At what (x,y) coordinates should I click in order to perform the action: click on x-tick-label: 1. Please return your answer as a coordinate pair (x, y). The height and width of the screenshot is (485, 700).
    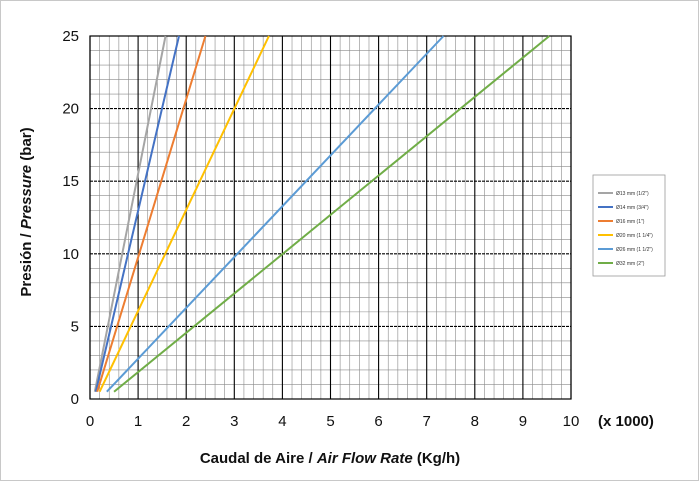
    Looking at the image, I should click on (138, 421).